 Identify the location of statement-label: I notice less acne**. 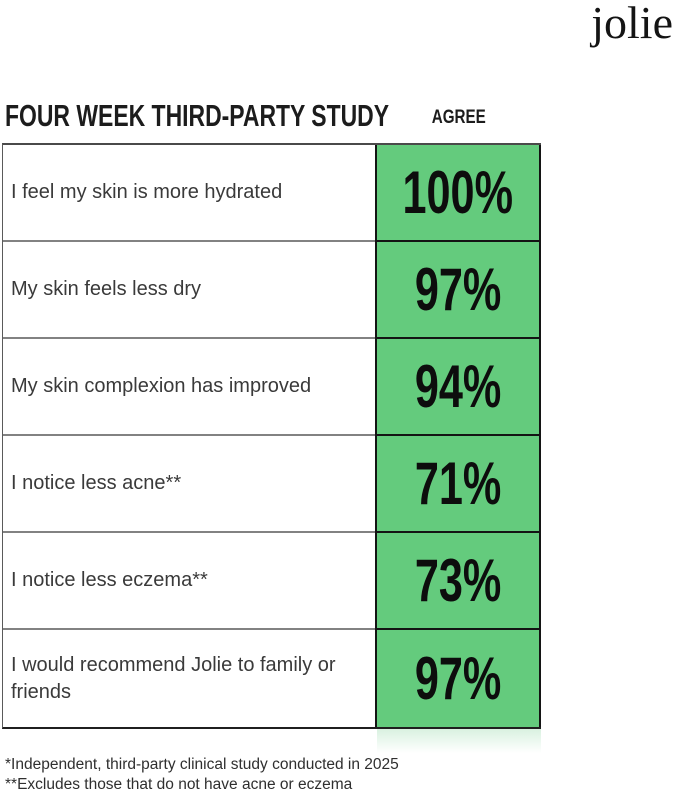
(189, 484).